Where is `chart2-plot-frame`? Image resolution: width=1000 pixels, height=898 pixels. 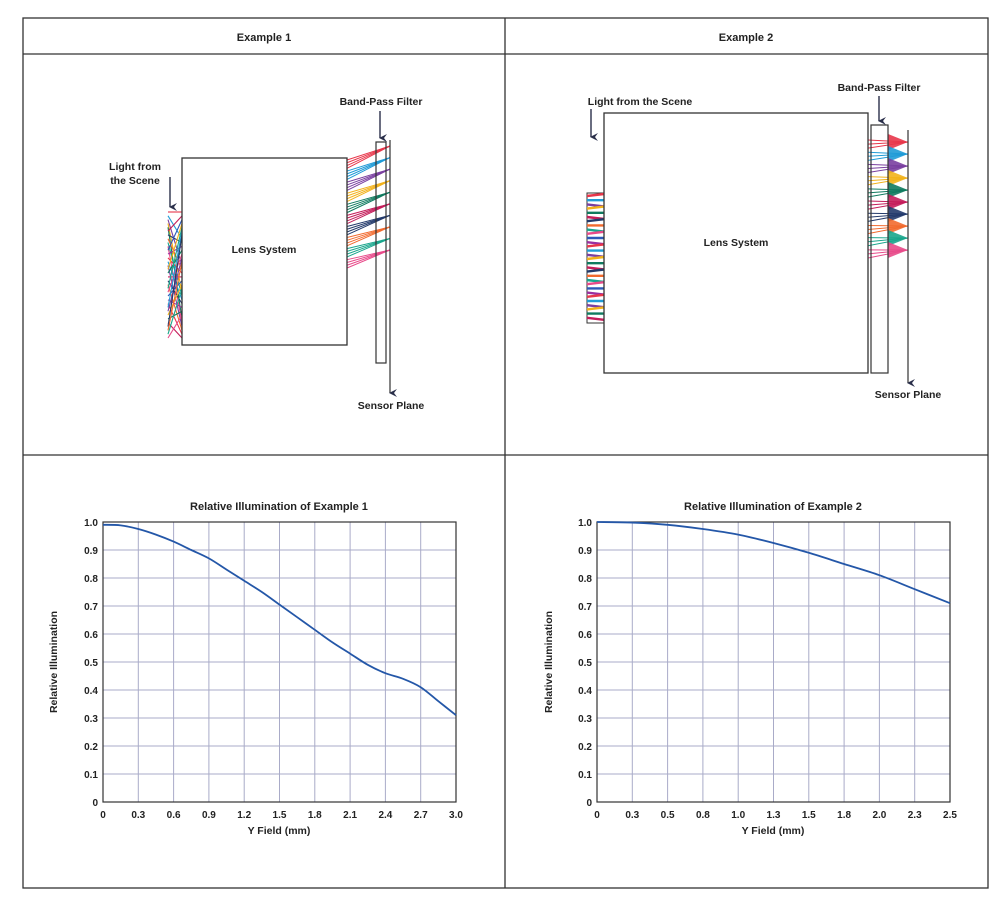 chart2-plot-frame is located at coordinates (773, 662).